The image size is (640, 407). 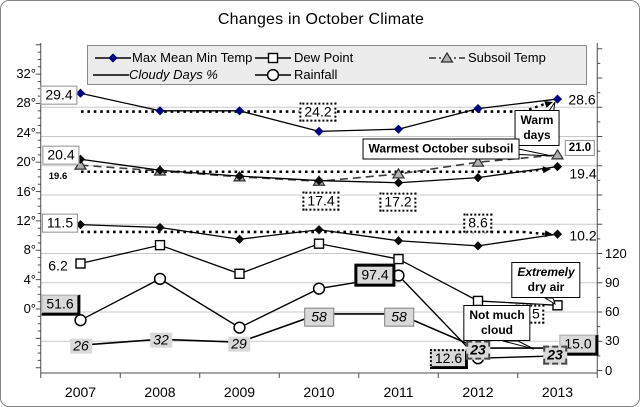 What do you see at coordinates (478, 392) in the screenshot?
I see `x-axis-year-label: 2012` at bounding box center [478, 392].